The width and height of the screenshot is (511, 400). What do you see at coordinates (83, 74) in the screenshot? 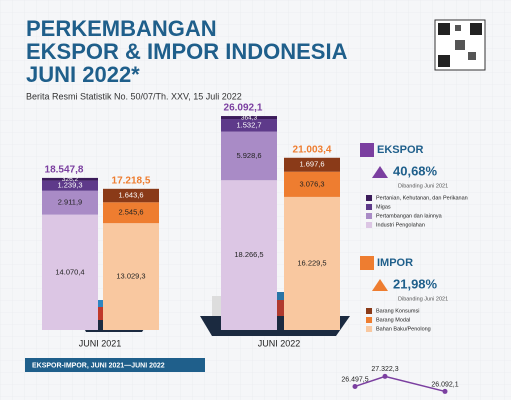
I see `title-line: JUNI 2022*` at bounding box center [83, 74].